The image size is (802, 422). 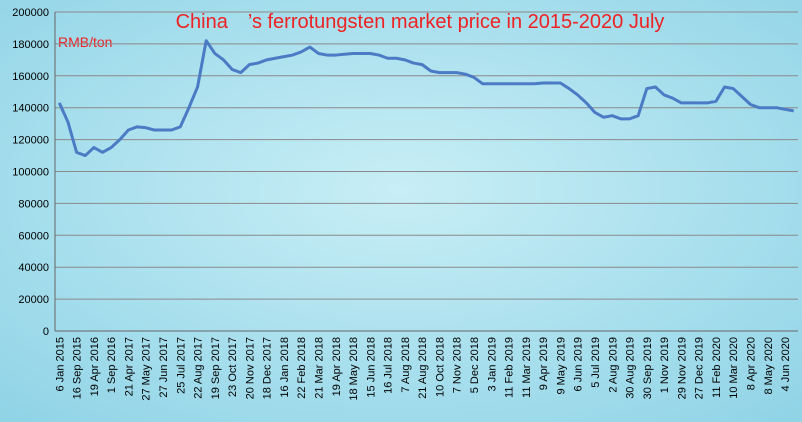 I want to click on x-tick-label: 11 Feb 2019, so click(x=510, y=367).